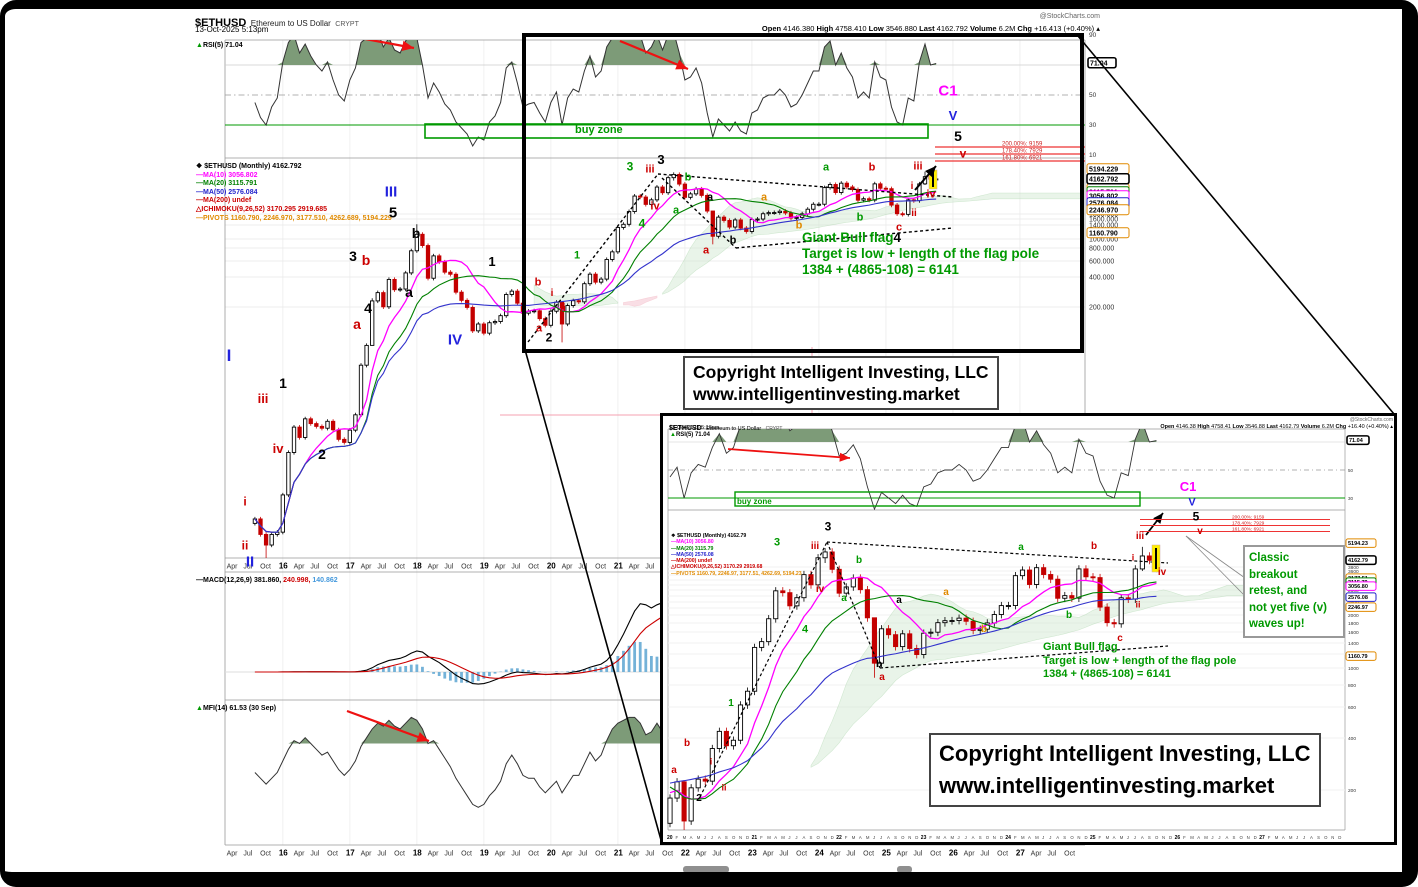  Describe the element at coordinates (695, 542) in the screenshot. I see `legend-text: MA(10) 3056.80` at that location.